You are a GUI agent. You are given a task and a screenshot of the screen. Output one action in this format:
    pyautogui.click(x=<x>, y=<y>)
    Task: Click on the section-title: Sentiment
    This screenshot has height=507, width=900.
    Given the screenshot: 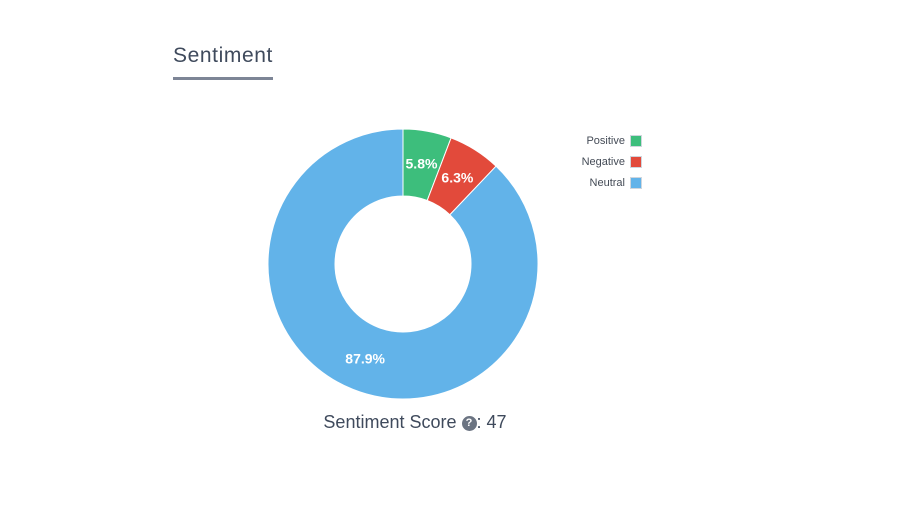 What is the action you would take?
    pyautogui.click(x=223, y=55)
    